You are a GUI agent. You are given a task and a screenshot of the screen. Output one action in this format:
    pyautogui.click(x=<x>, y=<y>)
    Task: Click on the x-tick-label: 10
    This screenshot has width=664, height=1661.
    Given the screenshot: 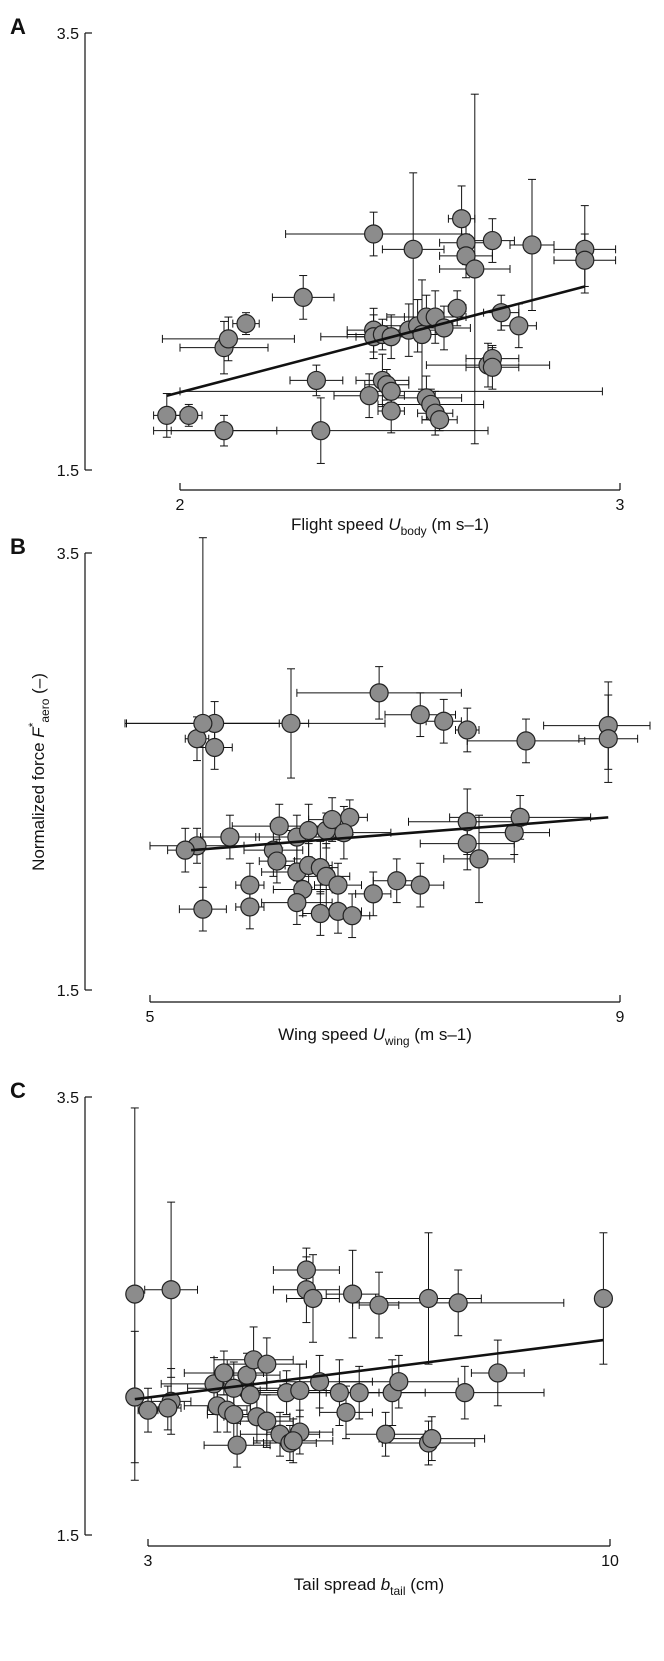 What is the action you would take?
    pyautogui.click(x=610, y=1561)
    